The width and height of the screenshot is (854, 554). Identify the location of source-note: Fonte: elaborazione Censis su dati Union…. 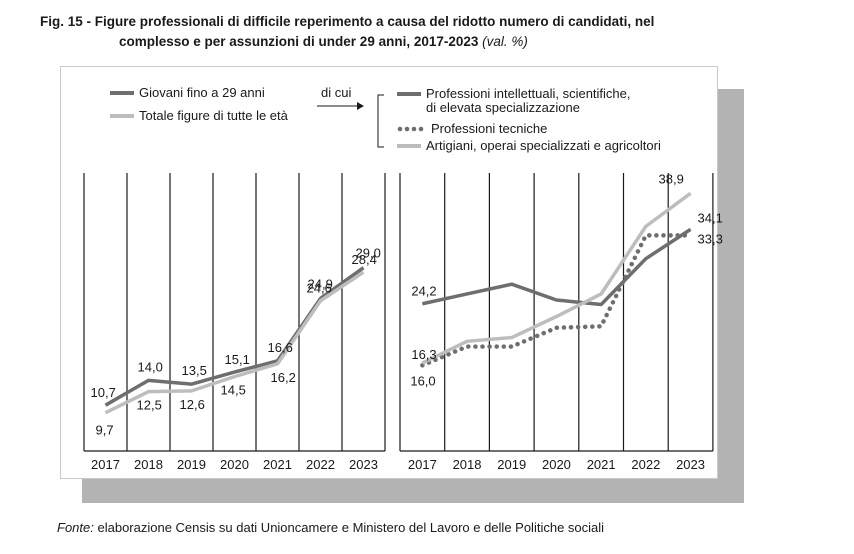
(330, 527).